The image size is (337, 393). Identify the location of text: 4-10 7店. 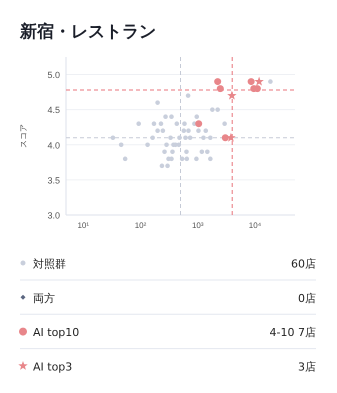
(293, 333).